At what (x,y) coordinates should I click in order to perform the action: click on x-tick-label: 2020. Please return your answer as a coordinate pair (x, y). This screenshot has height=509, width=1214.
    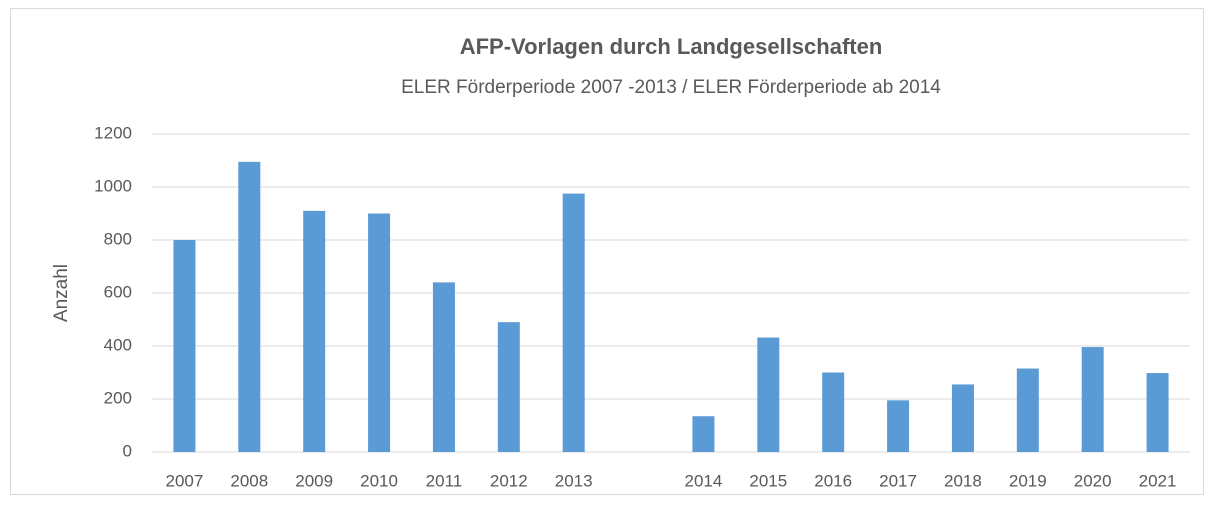
    Looking at the image, I should click on (1093, 480).